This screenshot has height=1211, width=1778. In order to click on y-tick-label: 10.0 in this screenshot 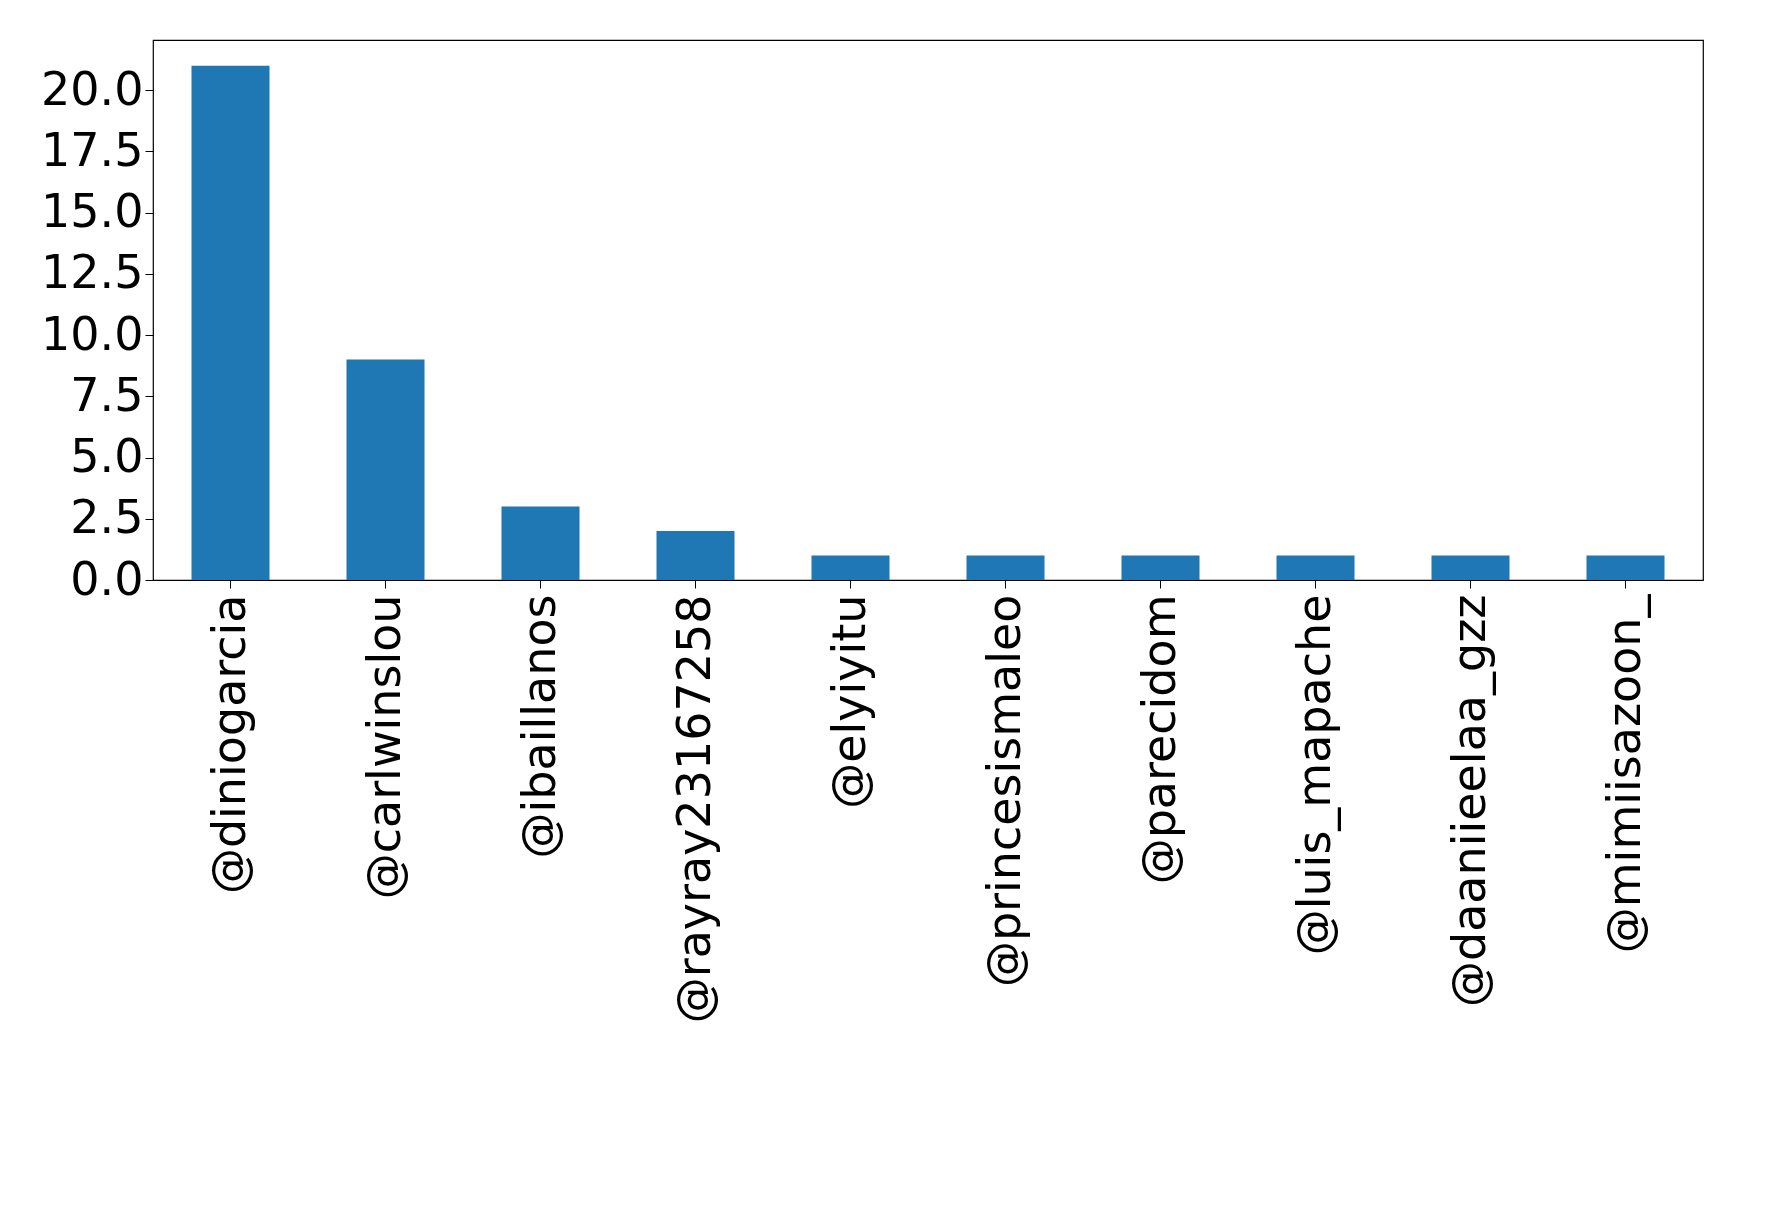, I will do `click(92, 333)`.